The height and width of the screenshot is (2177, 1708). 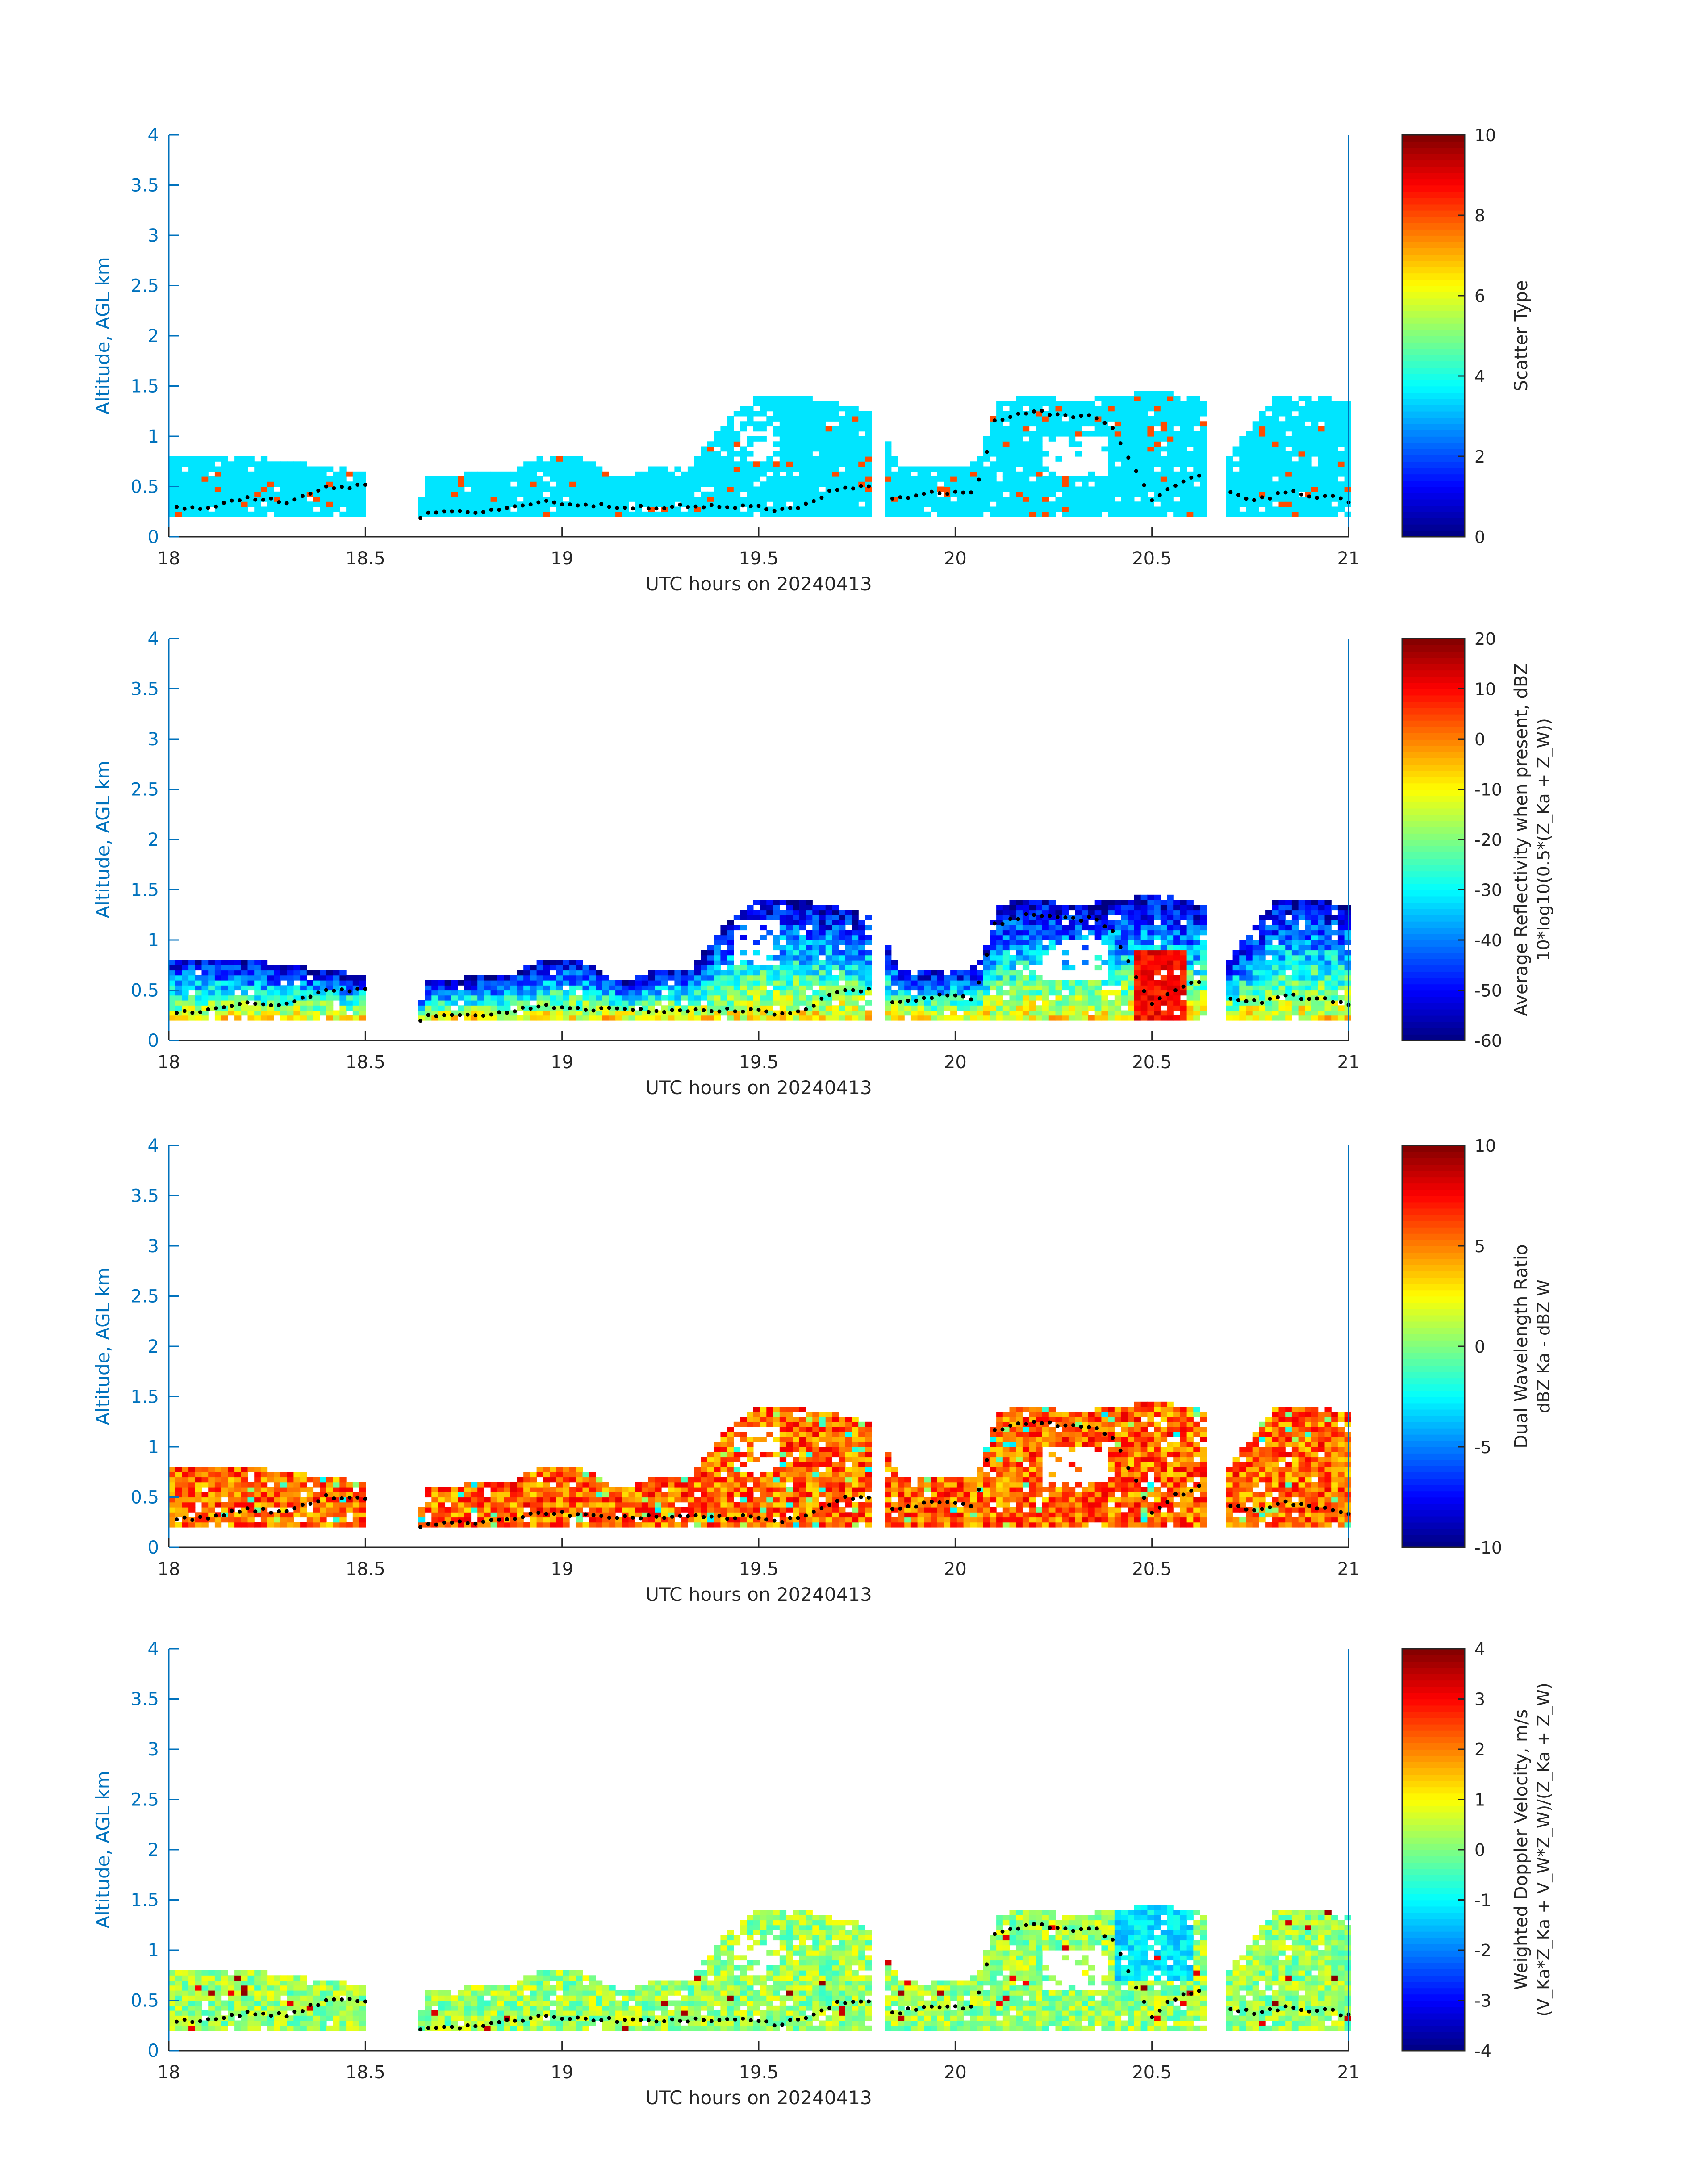 I want to click on colorbar-swatch, so click(x=1433, y=414).